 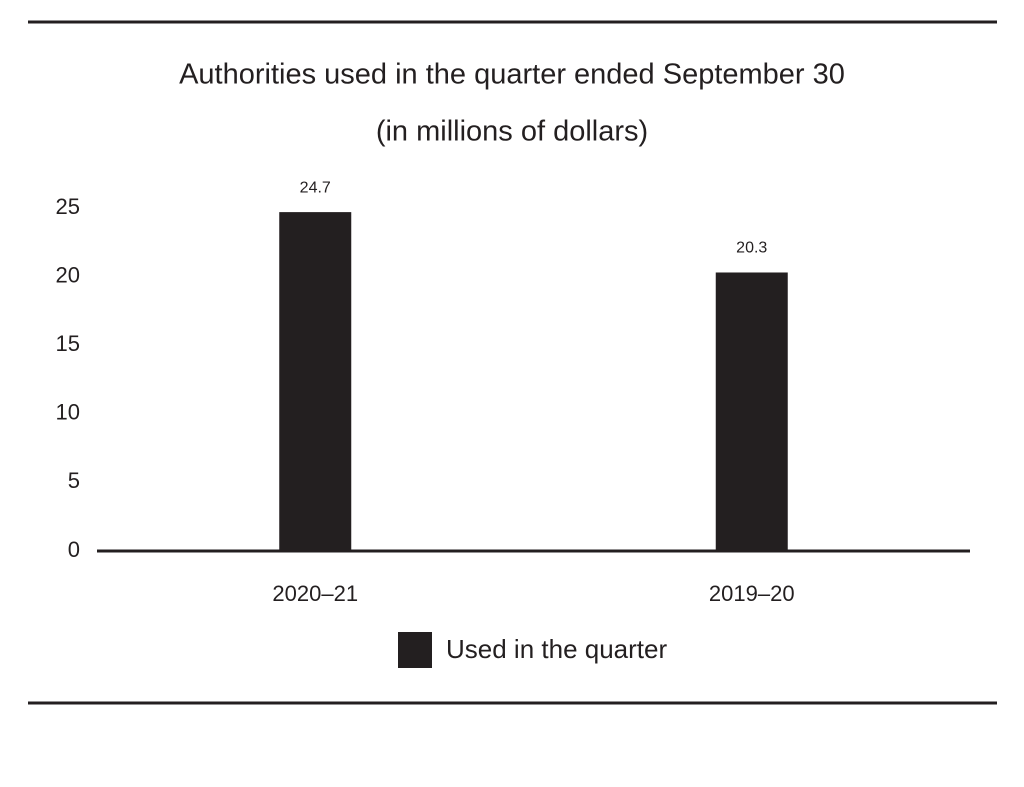 I want to click on y-tick-label: 0, so click(x=74, y=549).